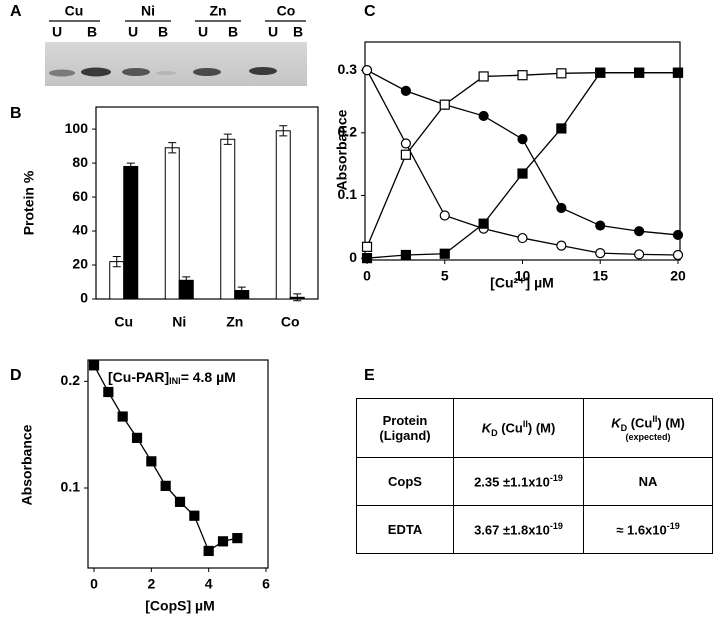 This screenshot has width=722, height=637. Describe the element at coordinates (74, 11) in the screenshot. I see `metal-label: Cu` at that location.